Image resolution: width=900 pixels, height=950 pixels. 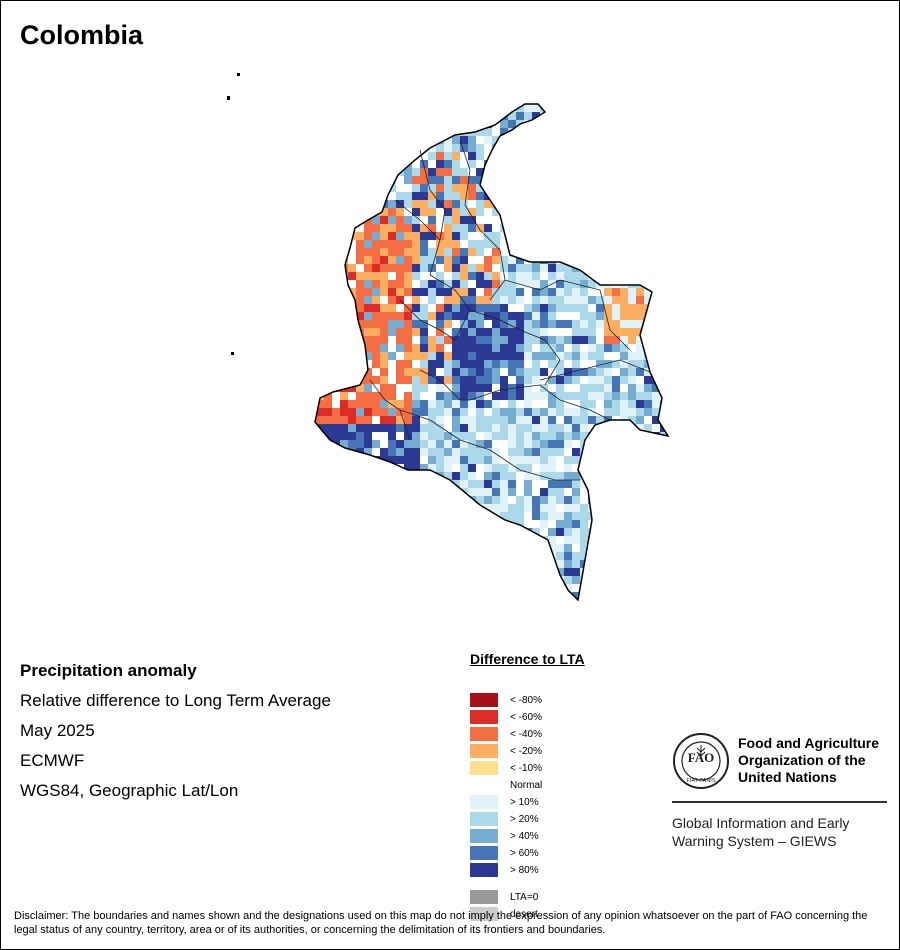 I want to click on legend-item: > 80%, so click(x=504, y=870).